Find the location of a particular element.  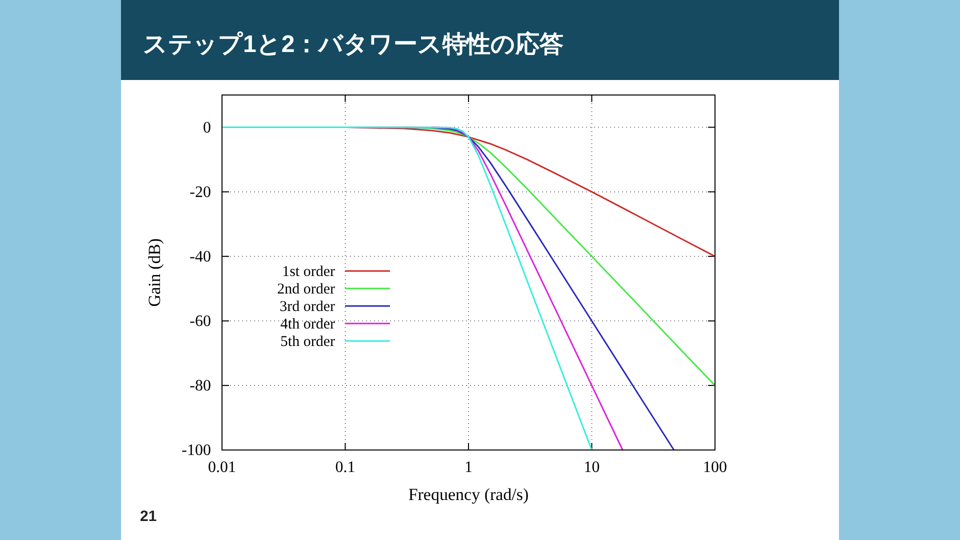

chart-title: ステップ1と2：バタワース特性の応答 is located at coordinates (353, 44).